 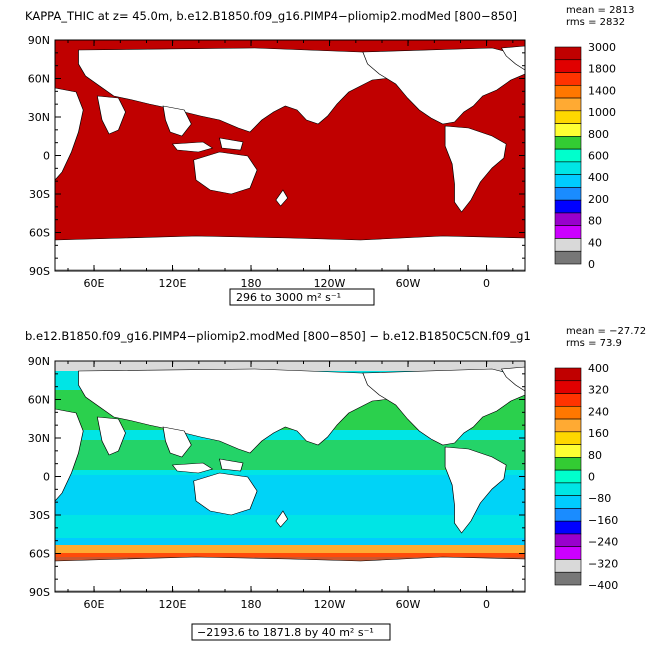 I want to click on colorbar-label: 240, so click(x=598, y=411).